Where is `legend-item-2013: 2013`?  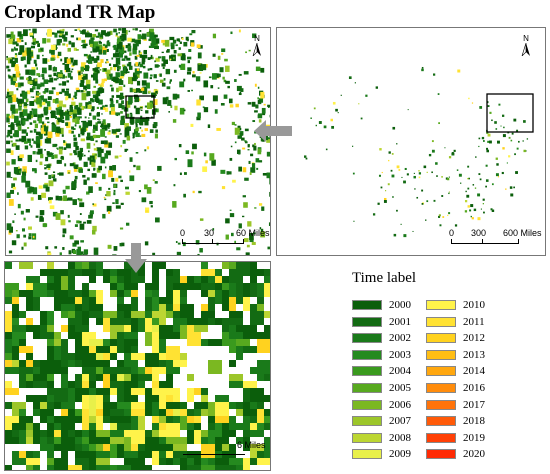 legend-item-2013: 2013 is located at coordinates (455, 355).